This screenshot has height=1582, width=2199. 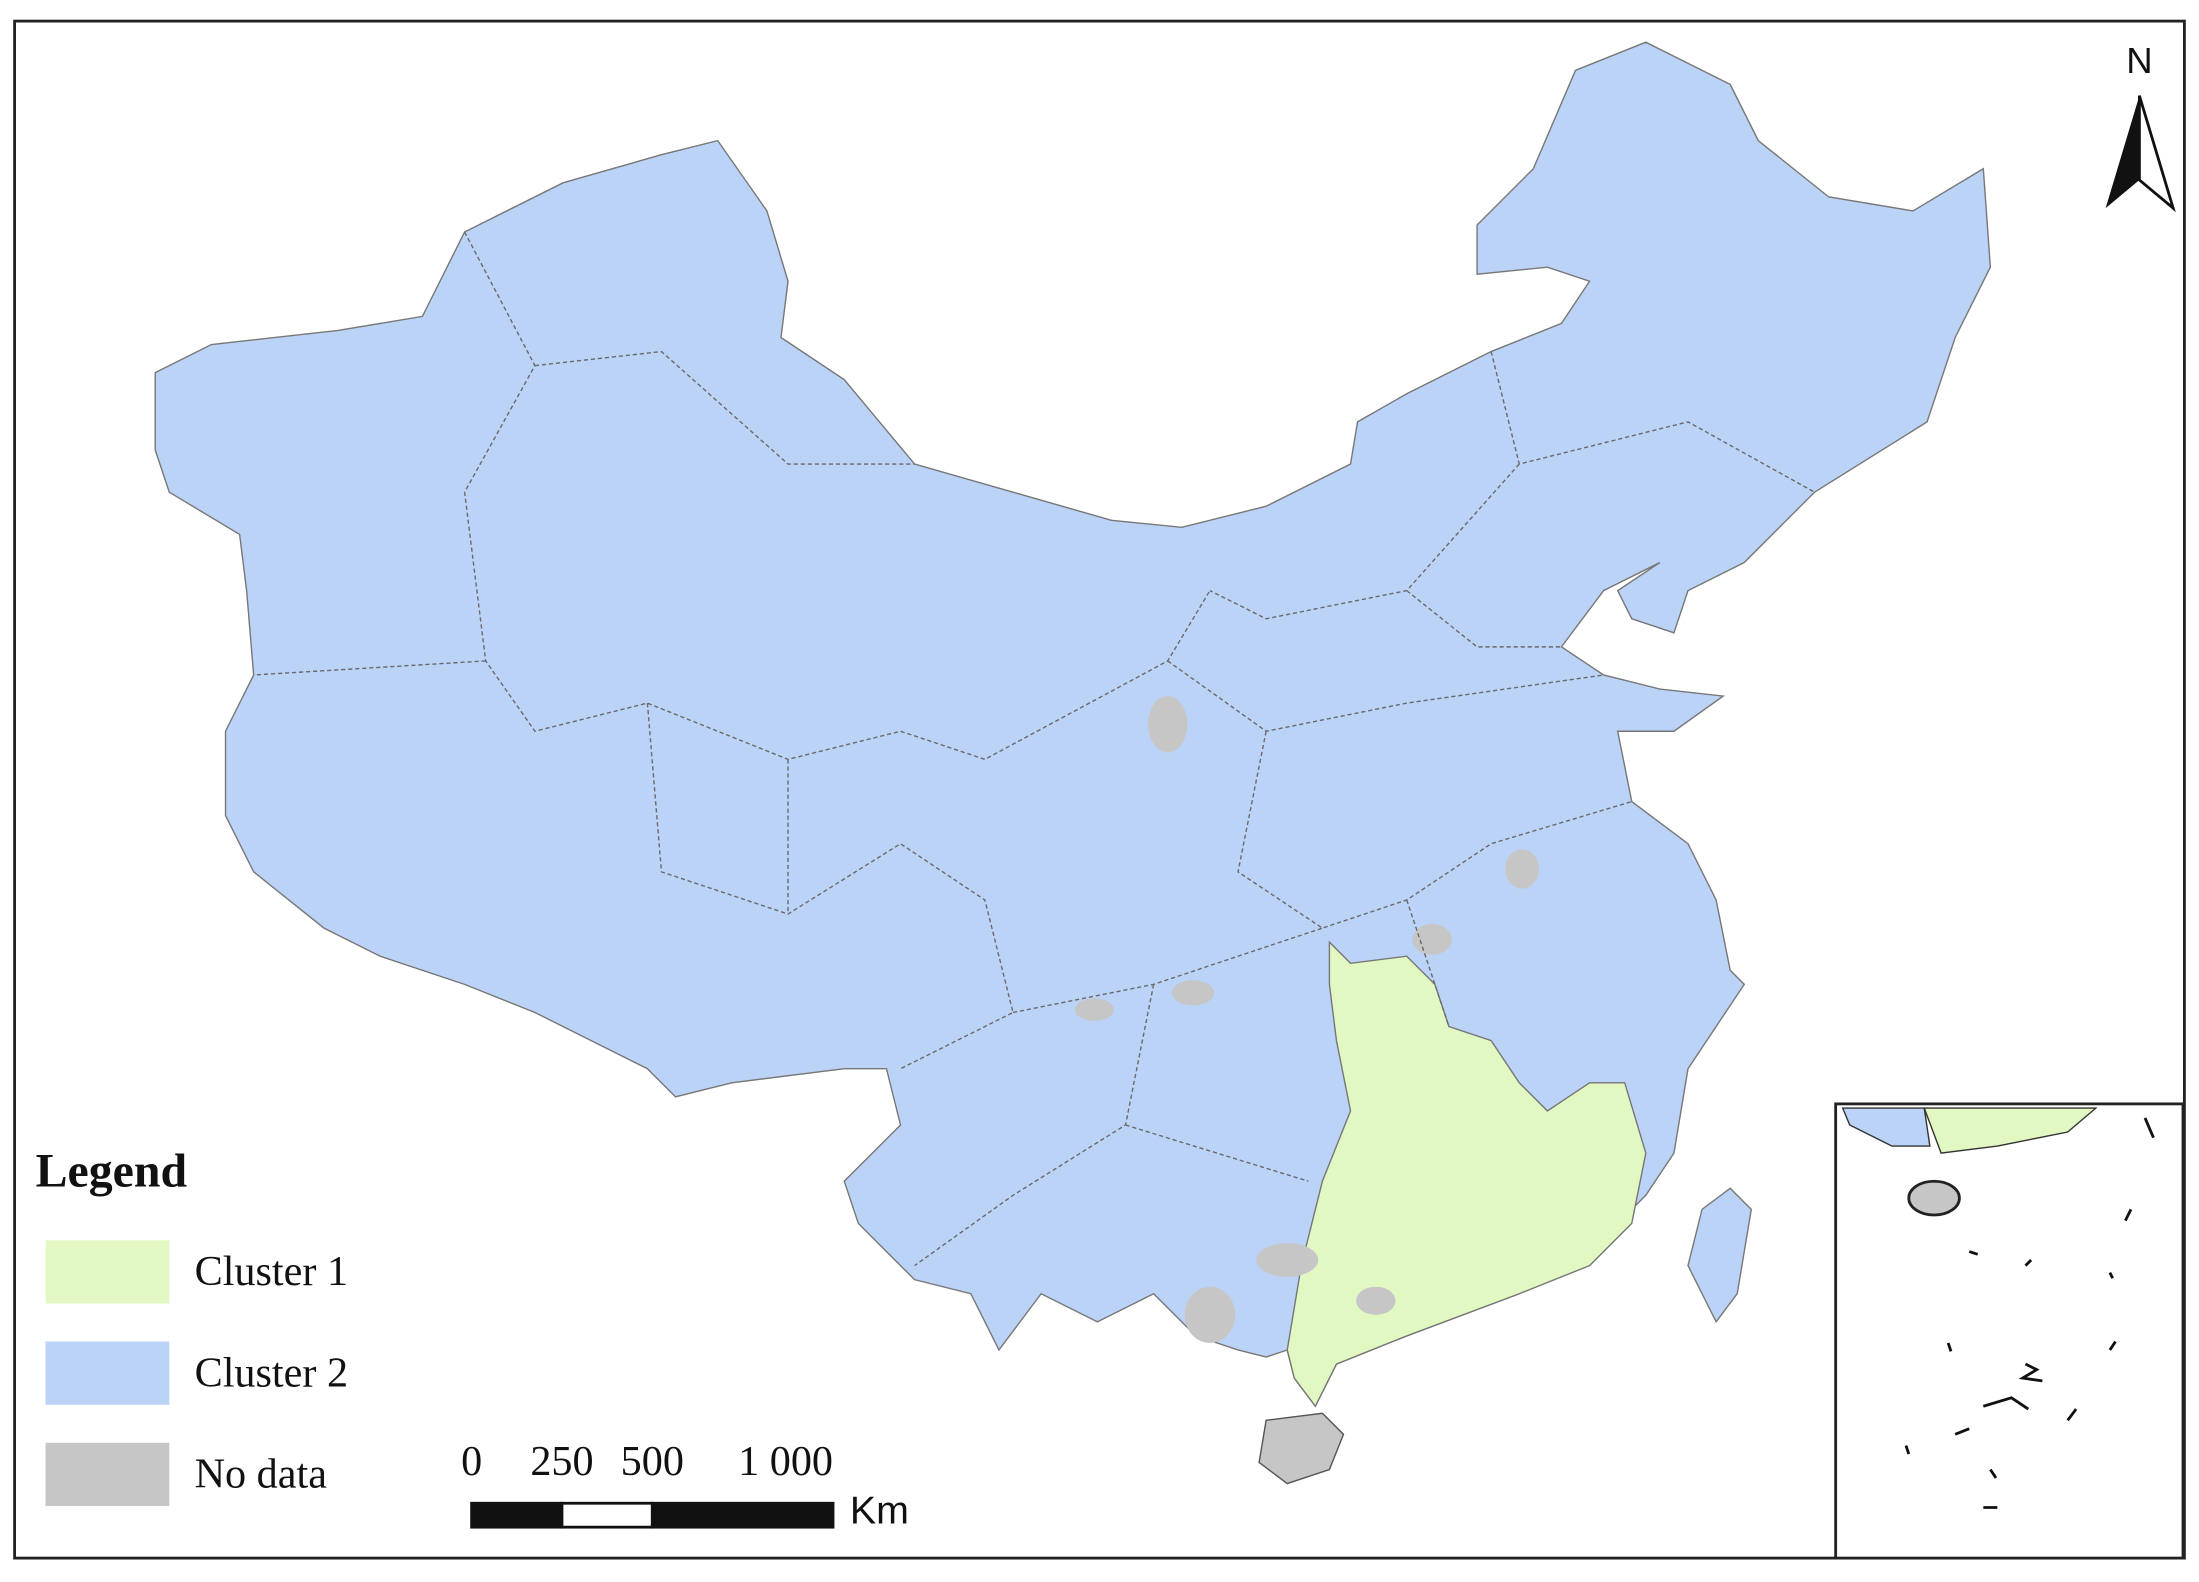 What do you see at coordinates (1934, 1198) in the screenshot?
I see `inset-hainan` at bounding box center [1934, 1198].